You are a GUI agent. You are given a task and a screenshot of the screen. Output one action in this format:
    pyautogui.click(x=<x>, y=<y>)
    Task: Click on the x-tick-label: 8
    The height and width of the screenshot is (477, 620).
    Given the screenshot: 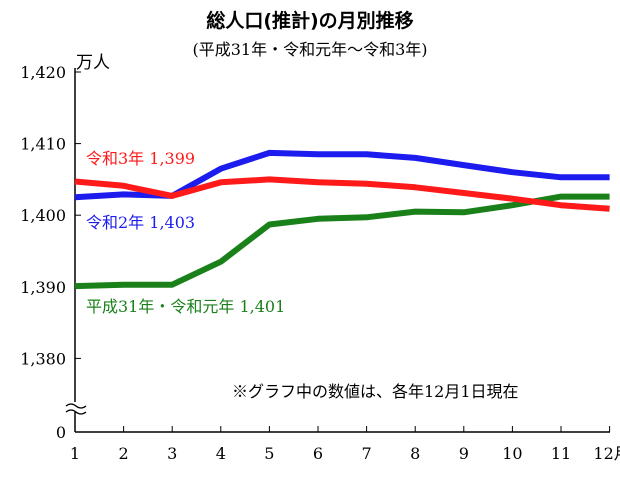 What is the action you would take?
    pyautogui.click(x=415, y=453)
    